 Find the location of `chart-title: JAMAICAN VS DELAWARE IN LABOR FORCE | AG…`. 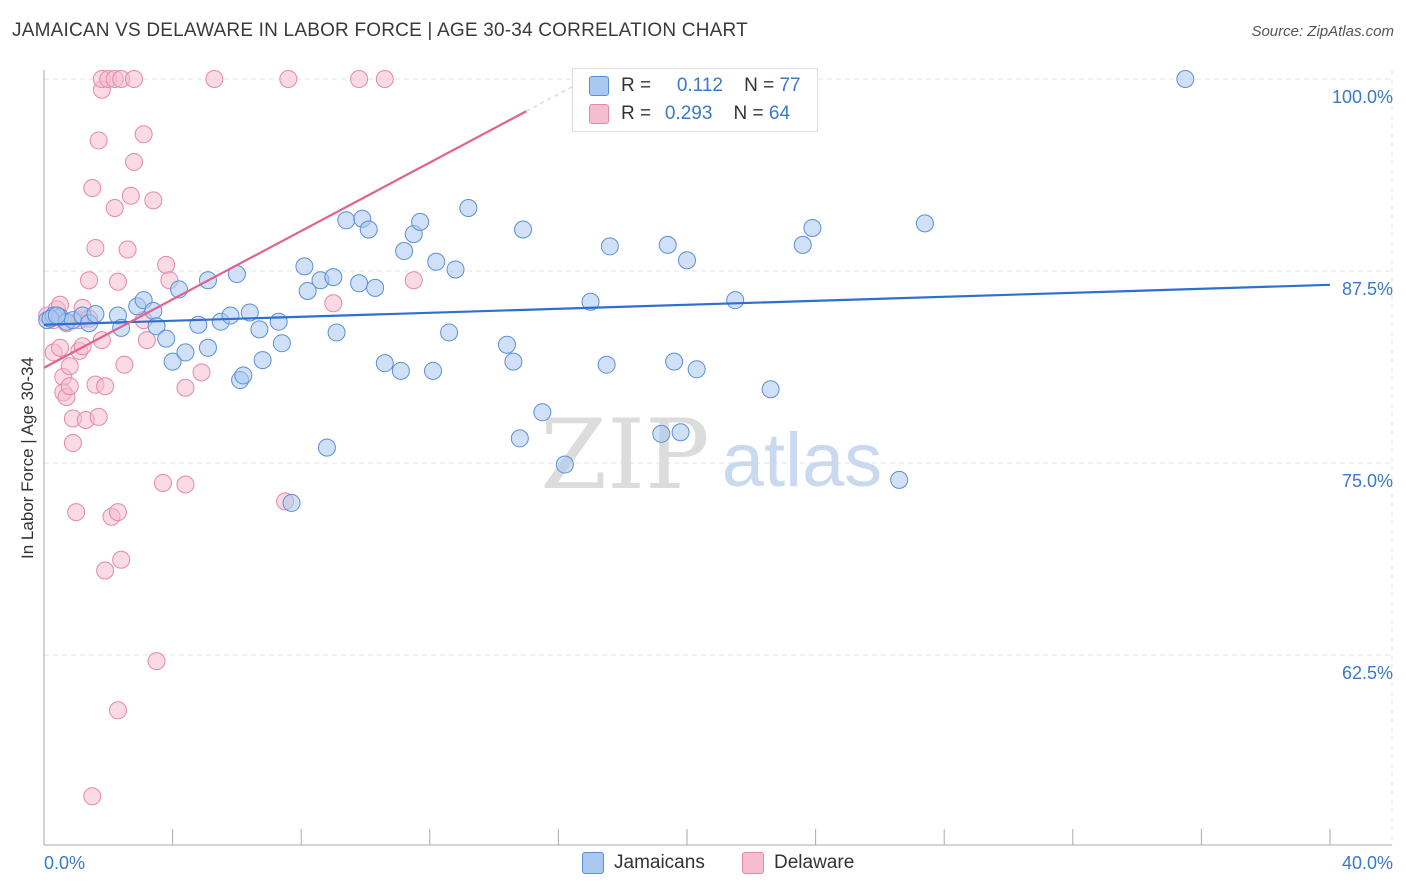

chart-title: JAMAICAN VS DELAWARE IN LABOR FORCE | AG… is located at coordinates (380, 30).